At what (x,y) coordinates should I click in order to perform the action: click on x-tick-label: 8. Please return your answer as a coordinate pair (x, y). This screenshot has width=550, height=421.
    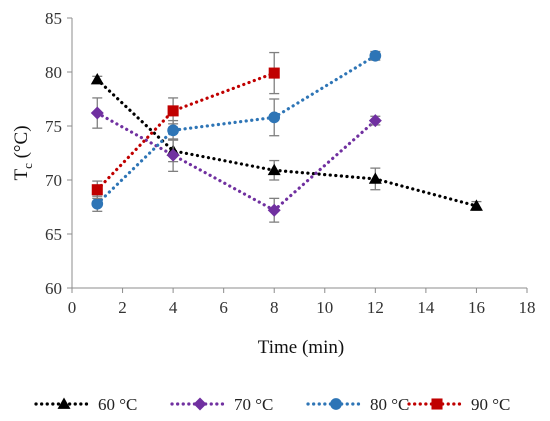
    Looking at the image, I should click on (274, 307).